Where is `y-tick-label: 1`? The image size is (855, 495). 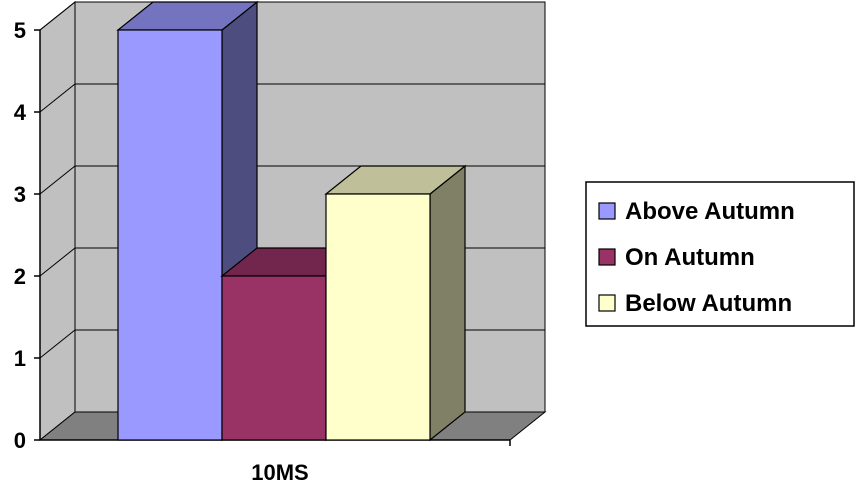 y-tick-label: 1 is located at coordinates (20, 358).